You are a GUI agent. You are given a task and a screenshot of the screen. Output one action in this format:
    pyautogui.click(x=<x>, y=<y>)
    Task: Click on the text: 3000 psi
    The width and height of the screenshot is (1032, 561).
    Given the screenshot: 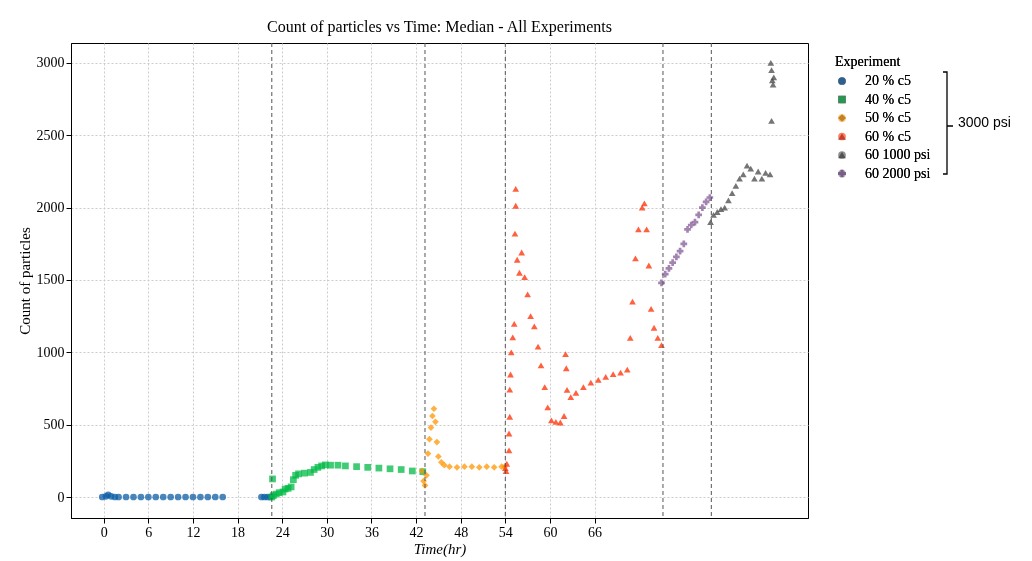 What is the action you would take?
    pyautogui.click(x=984, y=122)
    